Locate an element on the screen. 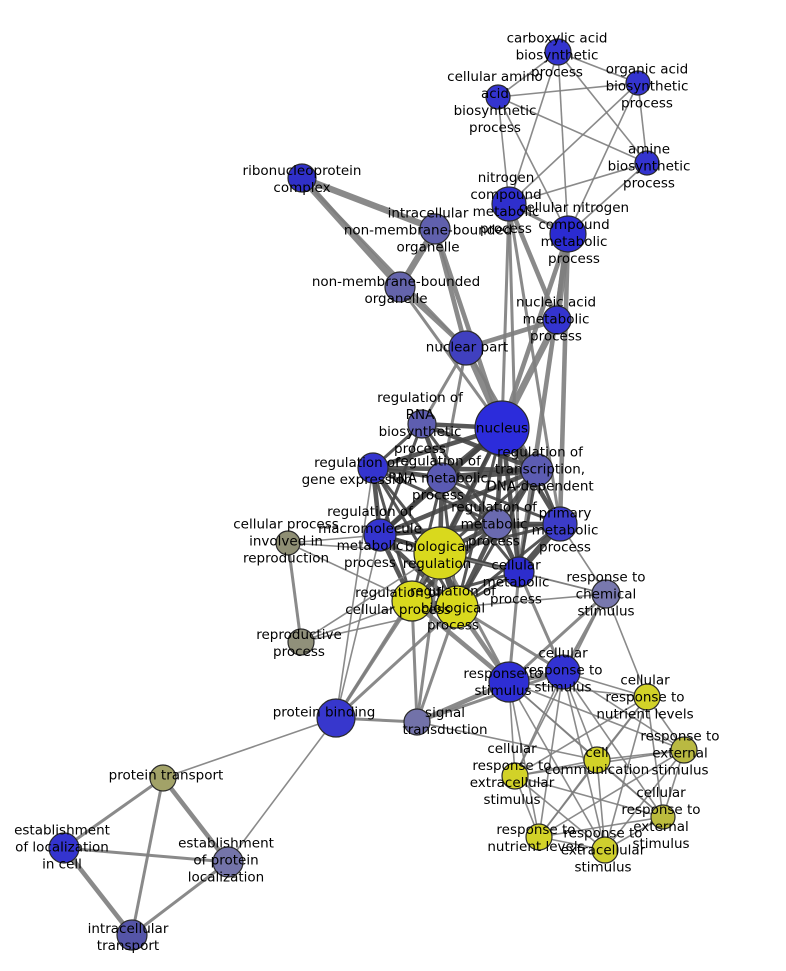 Image resolution: width=786 pixels, height=971 pixels. edge-rst-rex is located at coordinates (596, 716).